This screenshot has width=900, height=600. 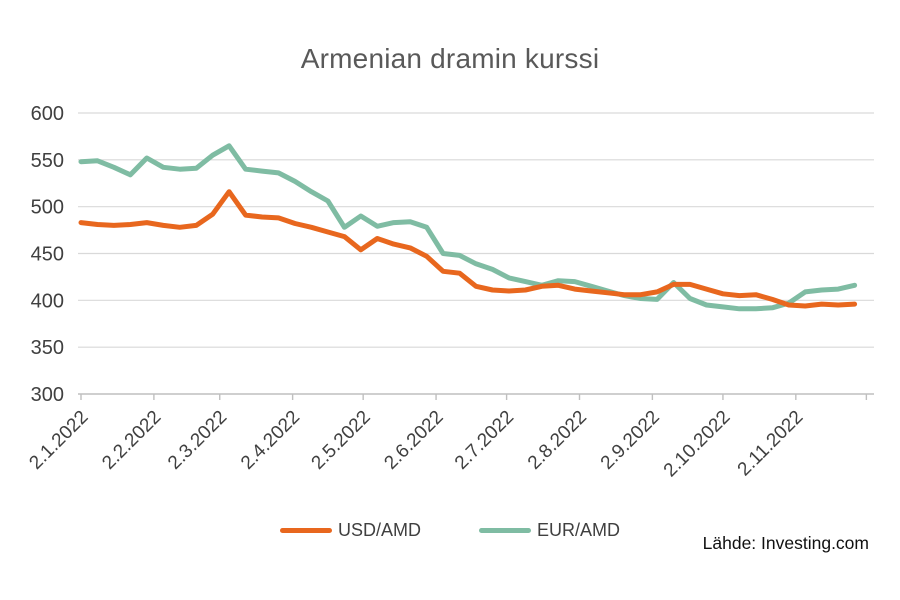 What do you see at coordinates (131, 440) in the screenshot?
I see `x-axis-label: 2.2.2022` at bounding box center [131, 440].